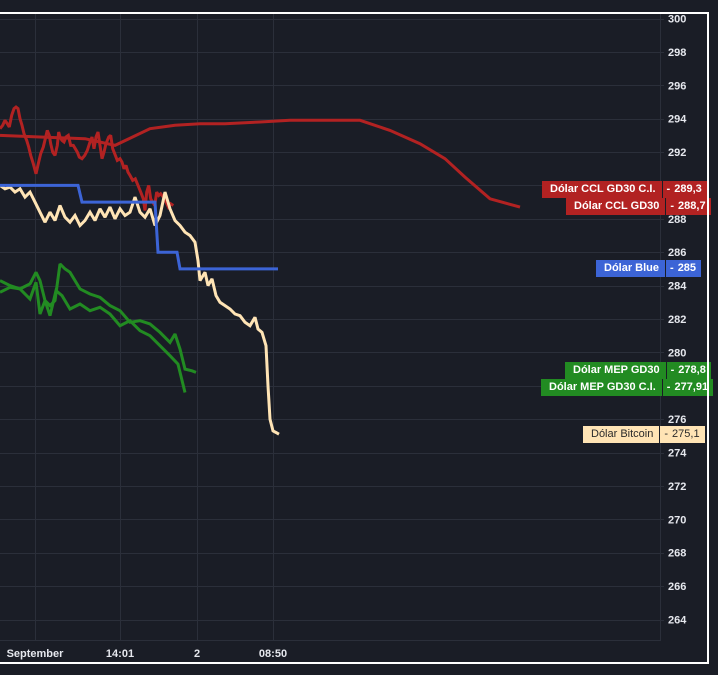 This screenshot has height=675, width=718. Describe the element at coordinates (147, 654) in the screenshot. I see `time-scale: September 14:01 2 08:50` at that location.